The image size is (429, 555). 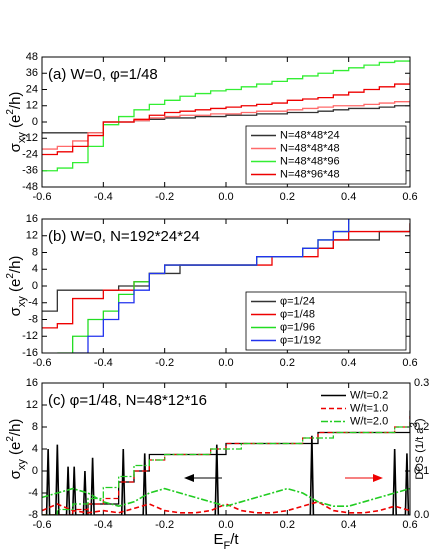 I want to click on axis-label: DOS (1/t a3), so click(x=417, y=448).